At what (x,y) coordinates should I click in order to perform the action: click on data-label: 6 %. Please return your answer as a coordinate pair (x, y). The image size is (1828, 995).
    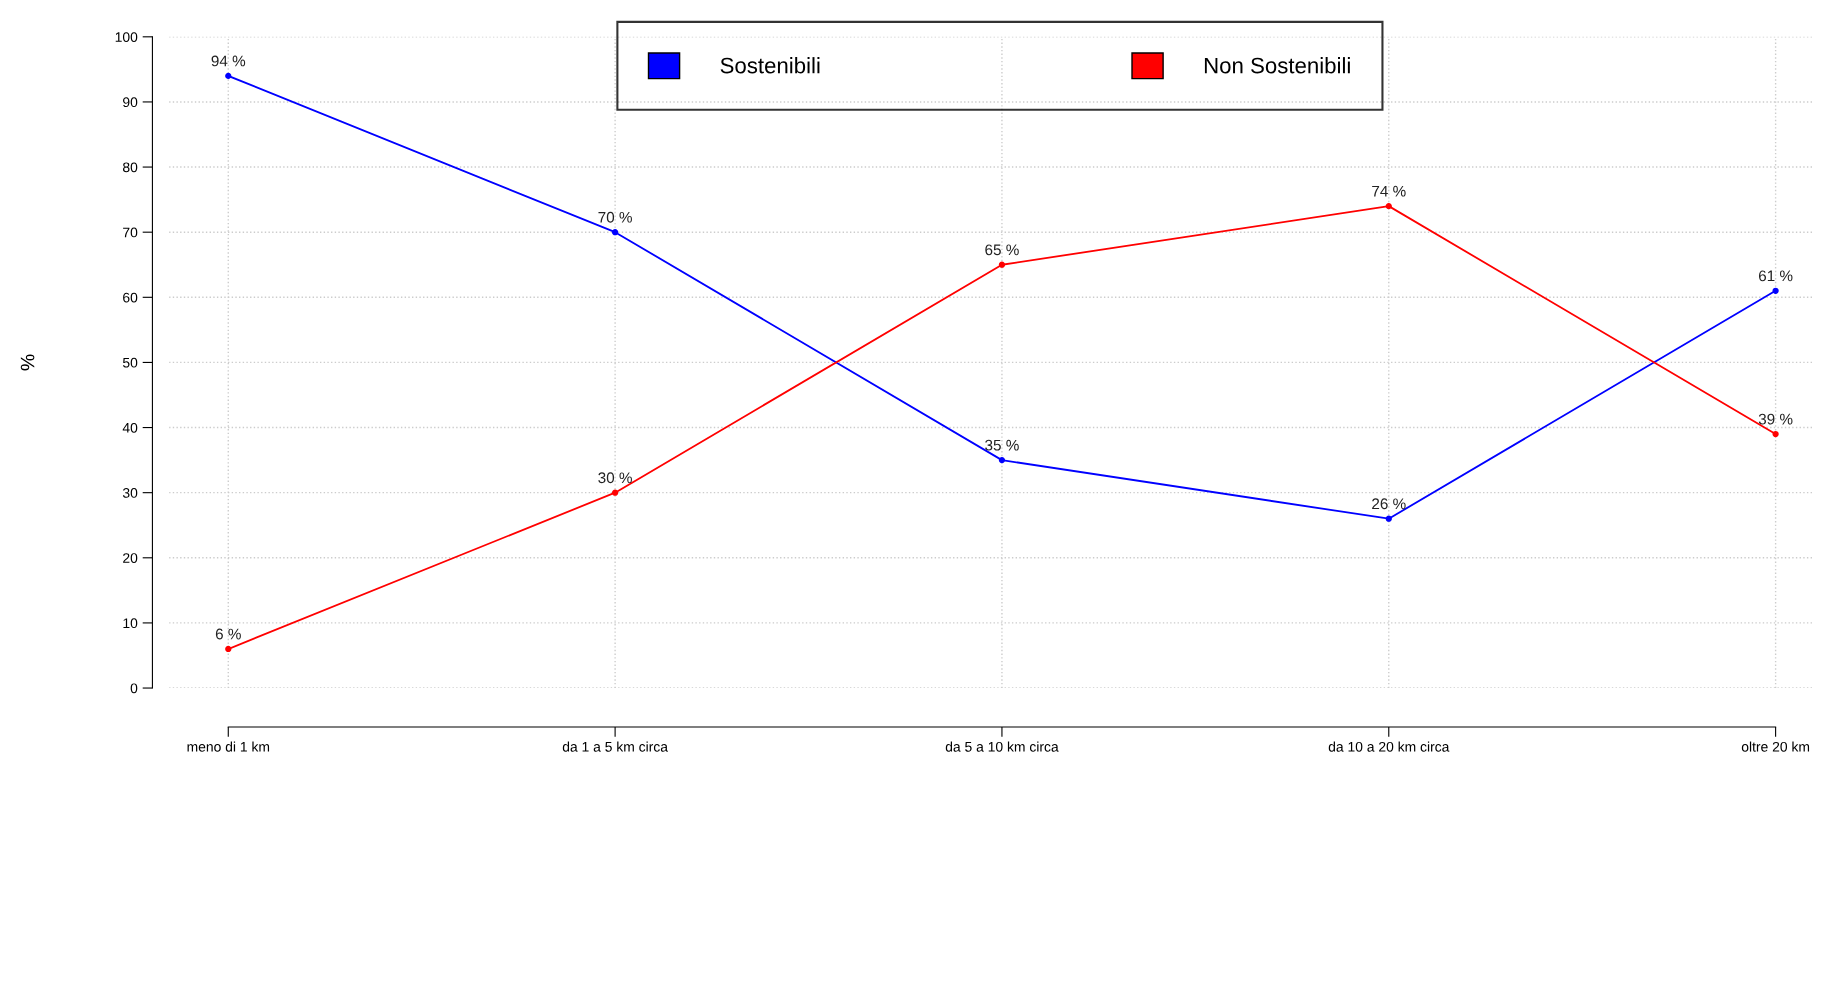
    Looking at the image, I should click on (228, 634).